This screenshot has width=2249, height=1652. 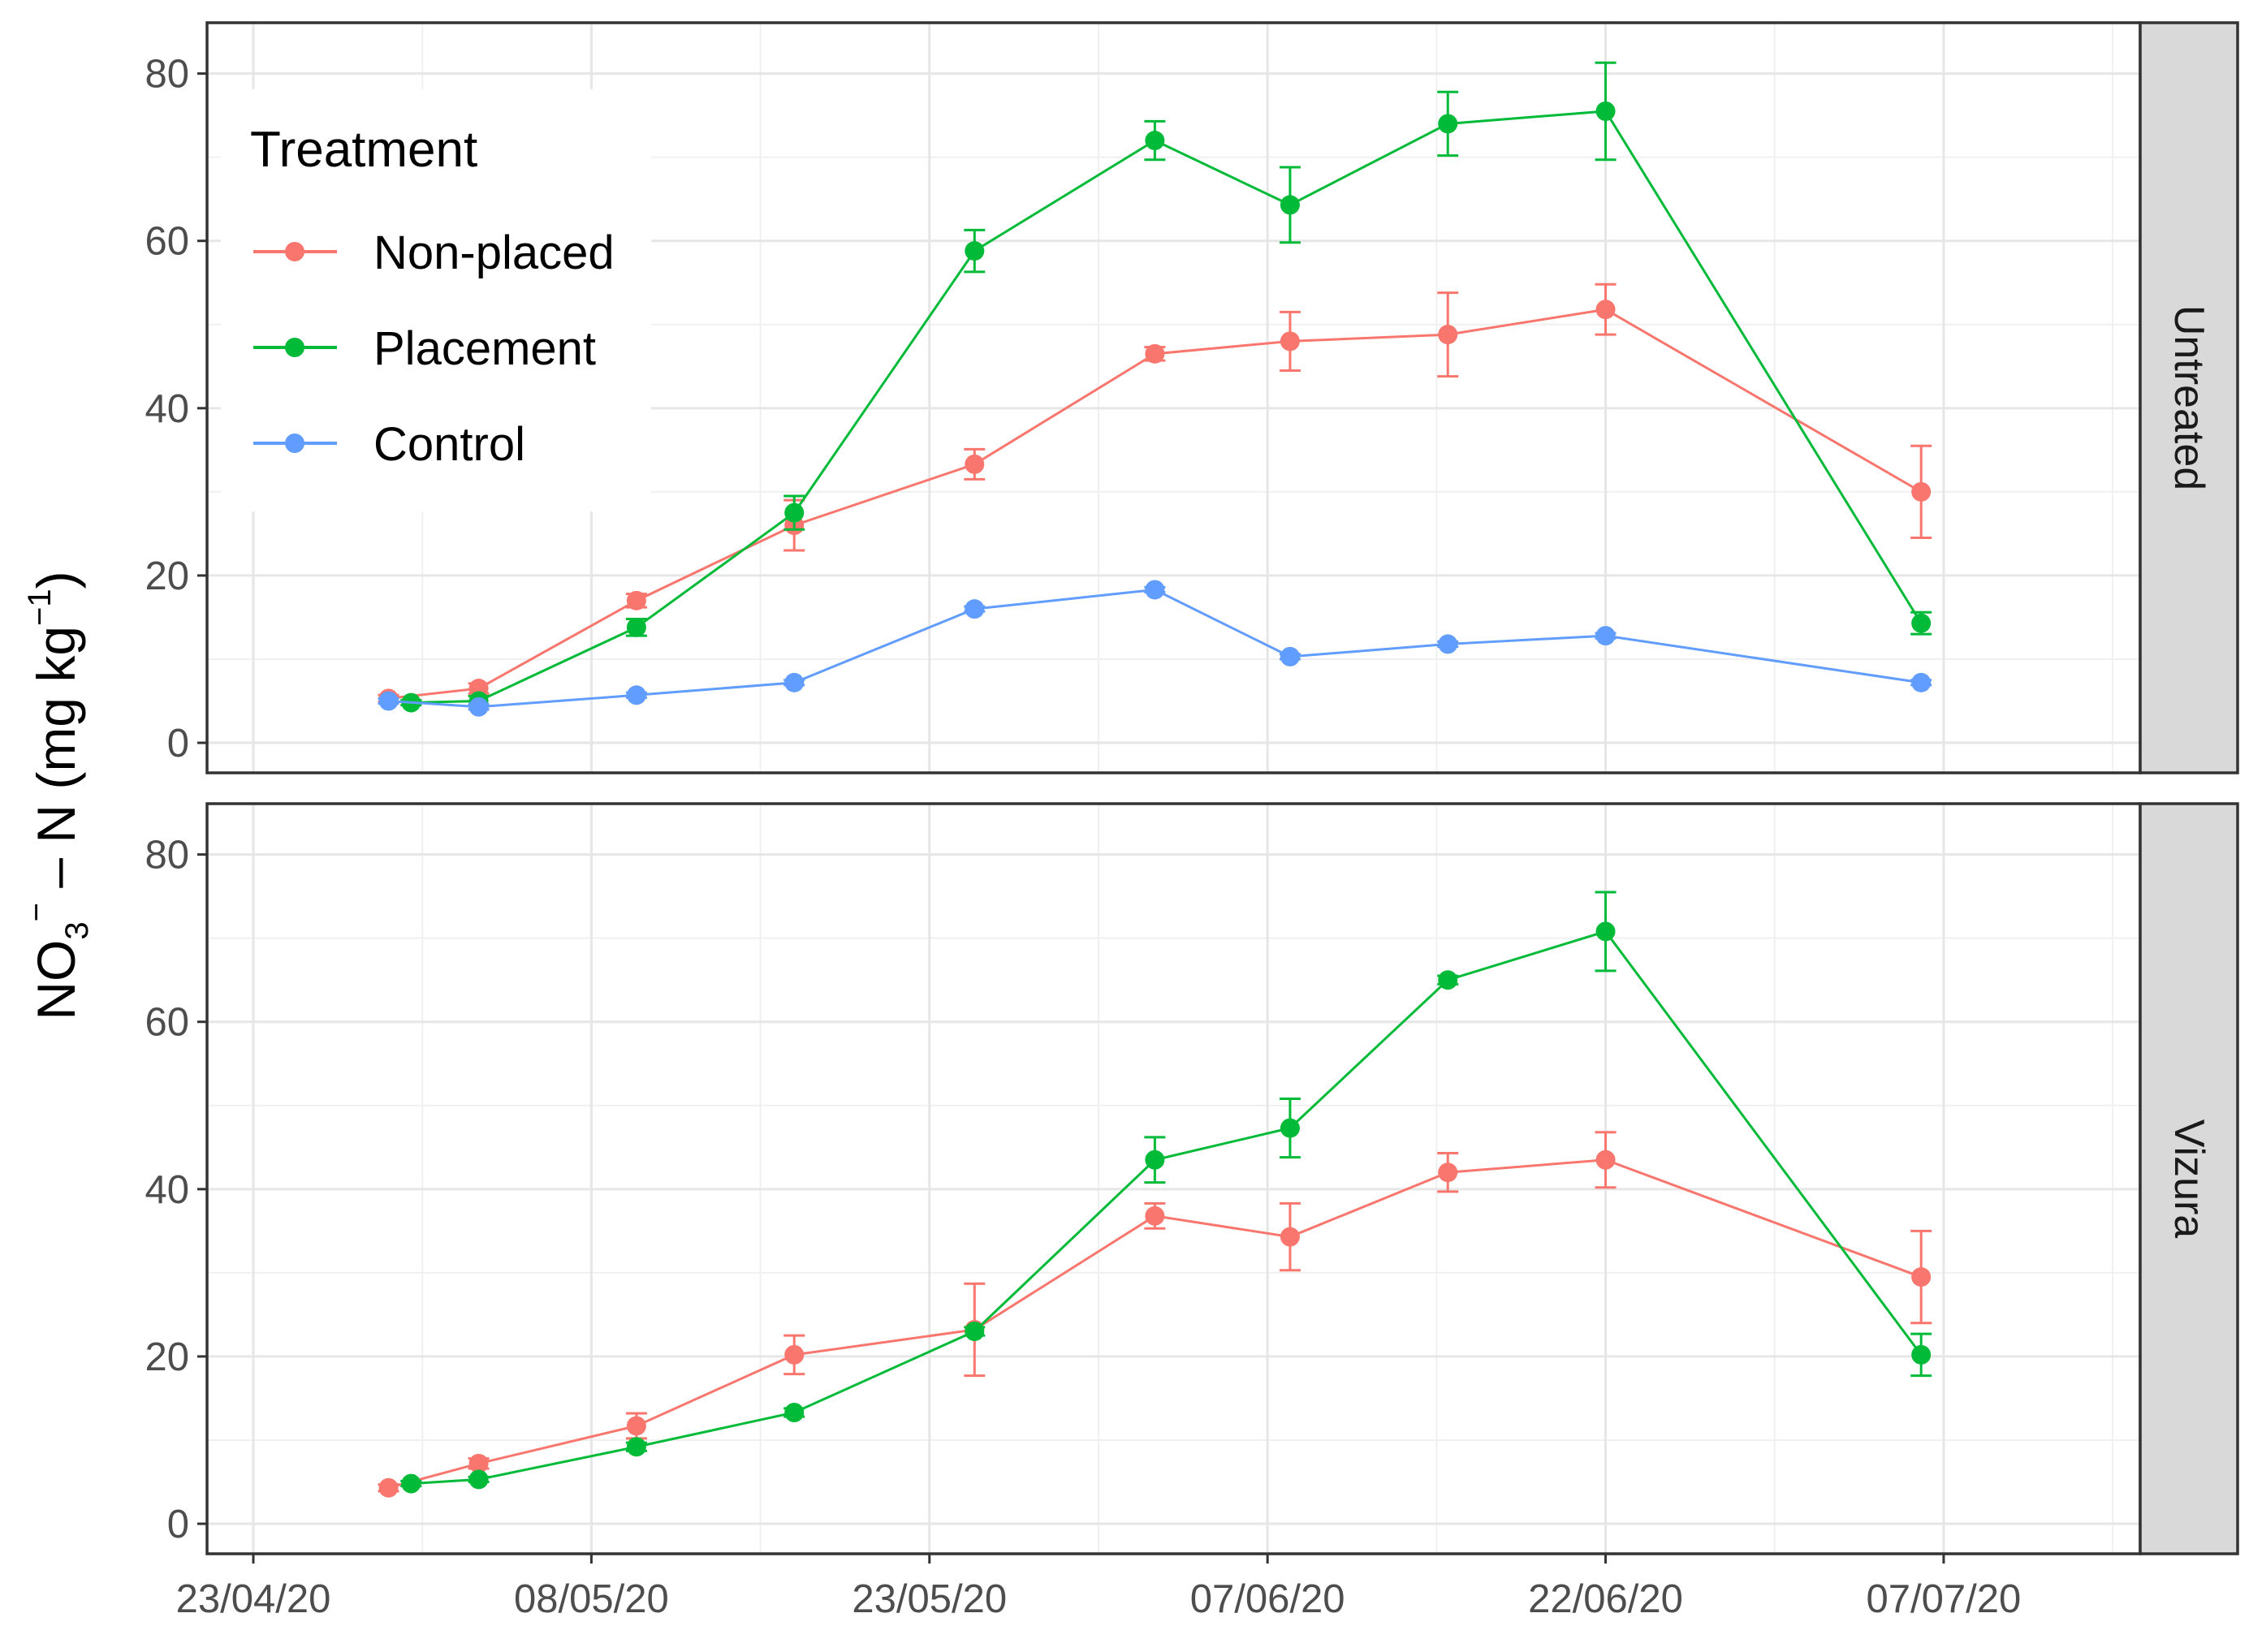 What do you see at coordinates (494, 252) in the screenshot?
I see `legend-label: Non-placed` at bounding box center [494, 252].